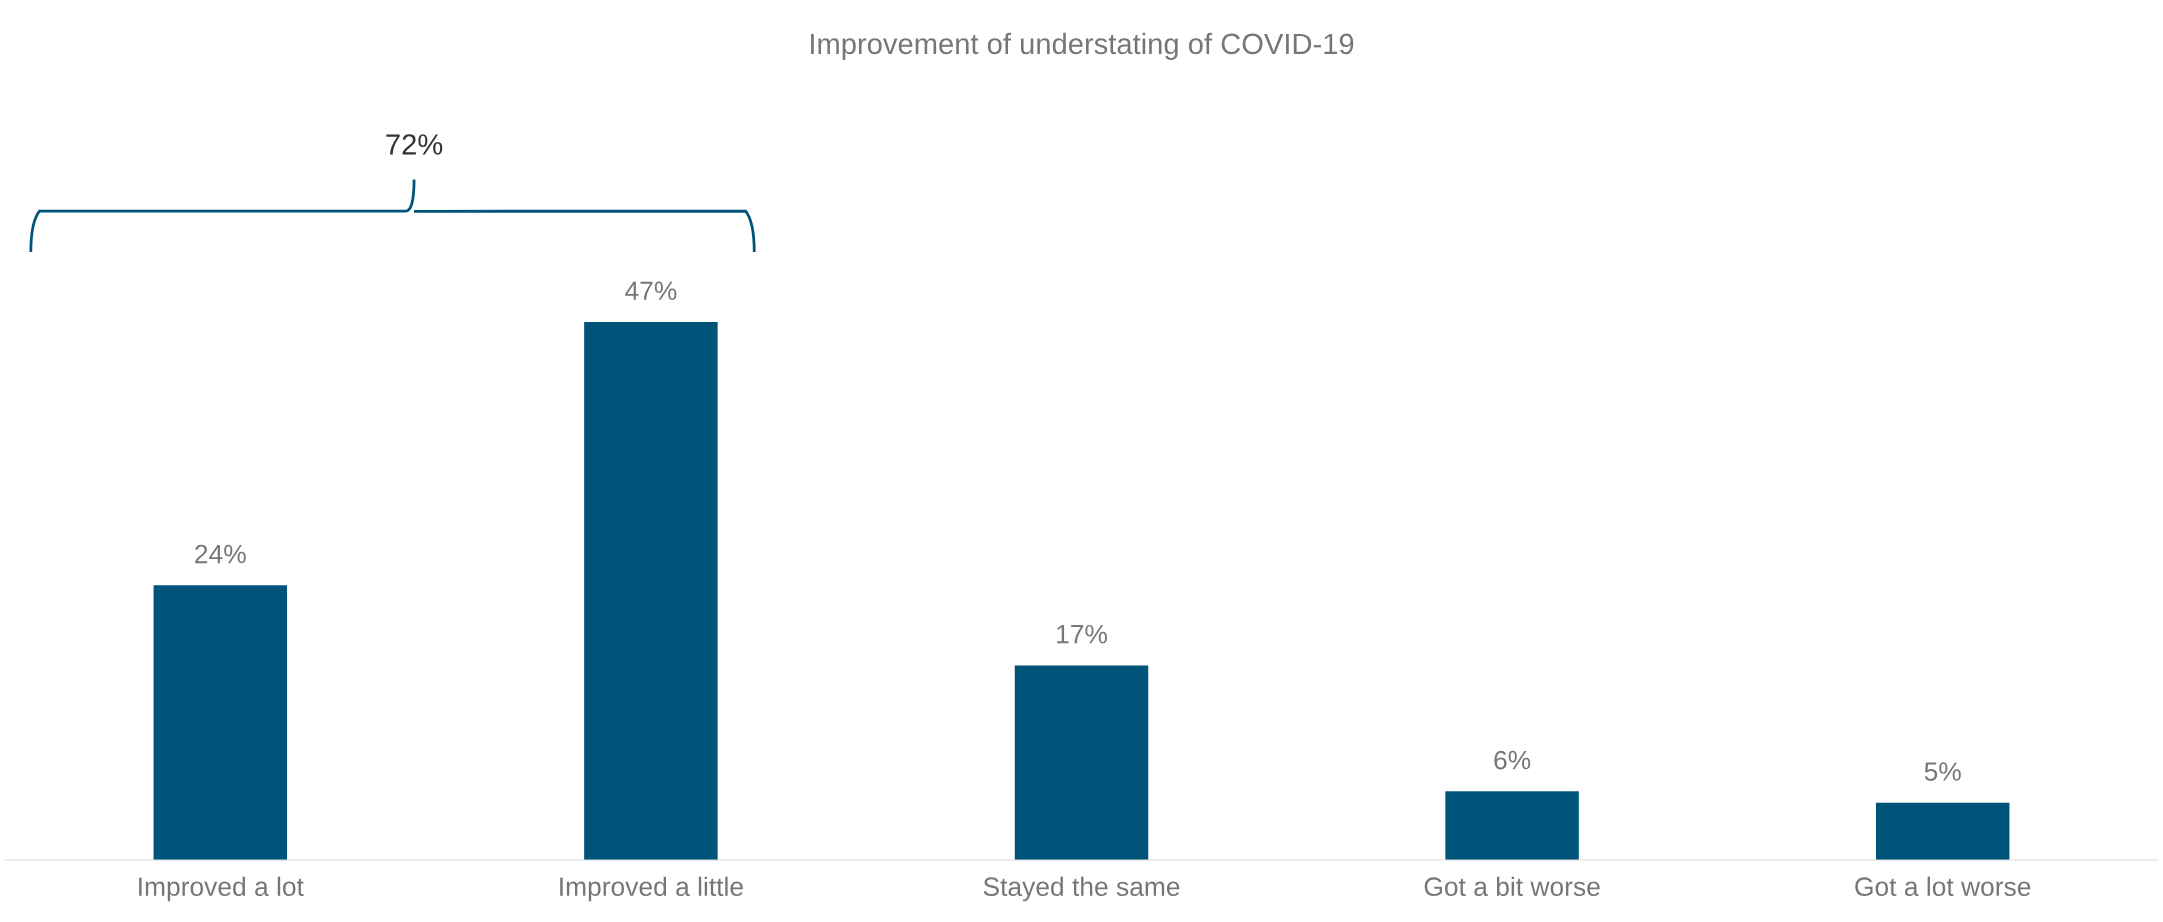 This screenshot has height=922, width=2163. I want to click on data-label: 47%, so click(651, 291).